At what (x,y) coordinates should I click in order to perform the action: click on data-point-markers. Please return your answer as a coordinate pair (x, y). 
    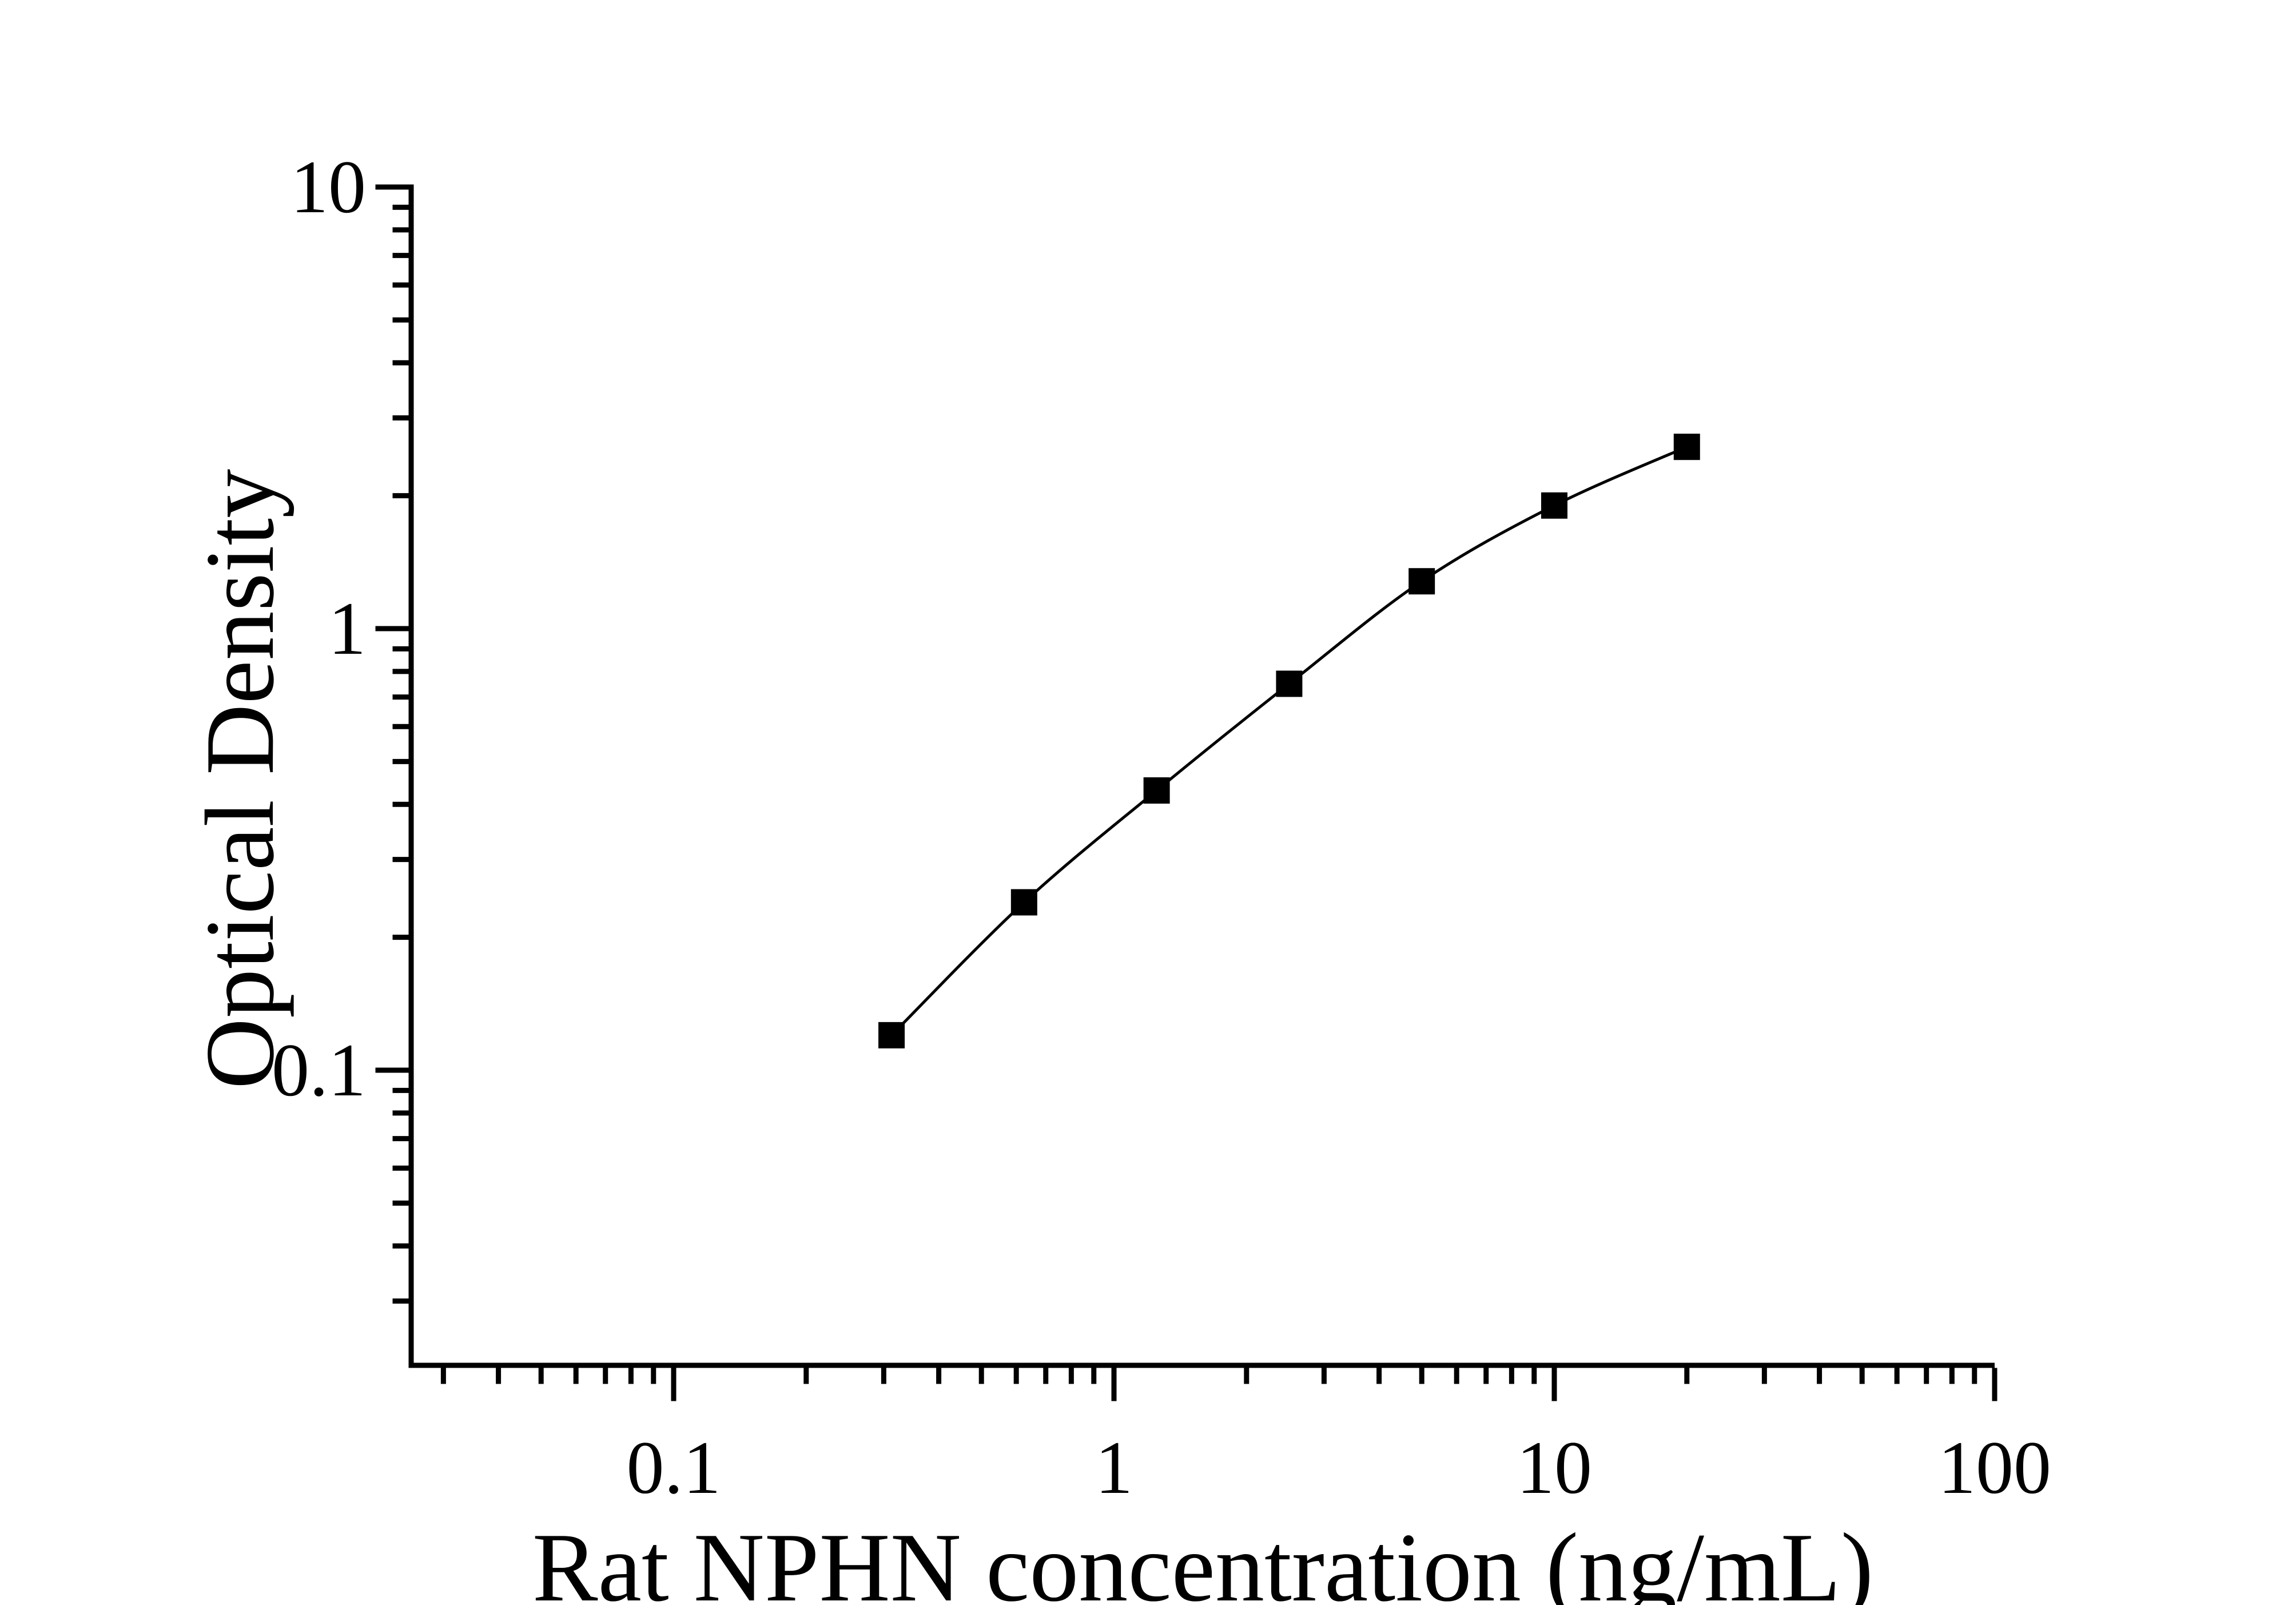
    Looking at the image, I should click on (1289, 741).